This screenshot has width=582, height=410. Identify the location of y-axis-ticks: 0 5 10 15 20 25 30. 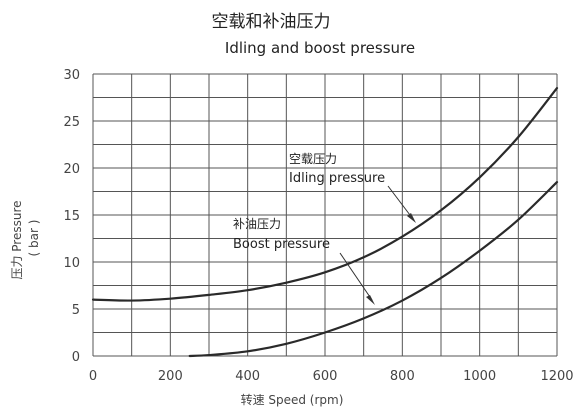
(71, 216).